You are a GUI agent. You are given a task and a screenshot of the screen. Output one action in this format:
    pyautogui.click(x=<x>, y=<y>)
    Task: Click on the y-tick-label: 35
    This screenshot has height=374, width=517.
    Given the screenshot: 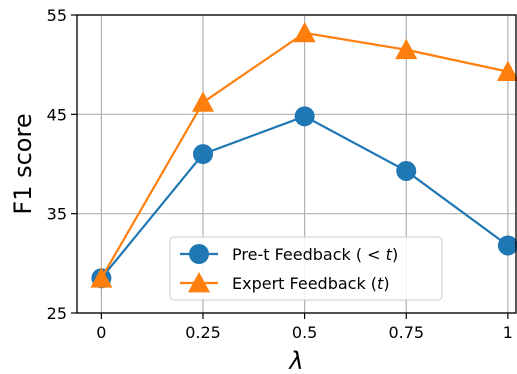 What is the action you would take?
    pyautogui.click(x=57, y=214)
    